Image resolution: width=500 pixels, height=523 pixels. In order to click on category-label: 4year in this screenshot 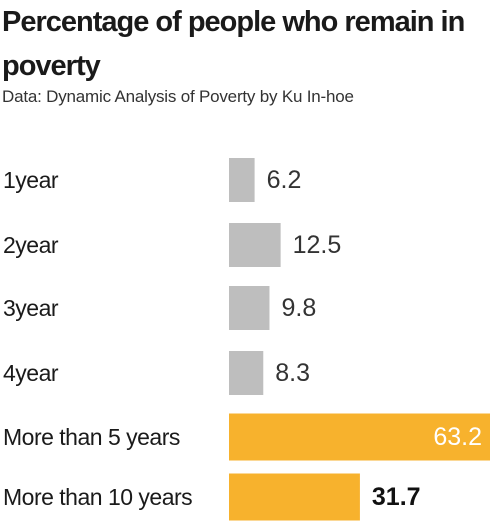, I will do `click(31, 373)`.